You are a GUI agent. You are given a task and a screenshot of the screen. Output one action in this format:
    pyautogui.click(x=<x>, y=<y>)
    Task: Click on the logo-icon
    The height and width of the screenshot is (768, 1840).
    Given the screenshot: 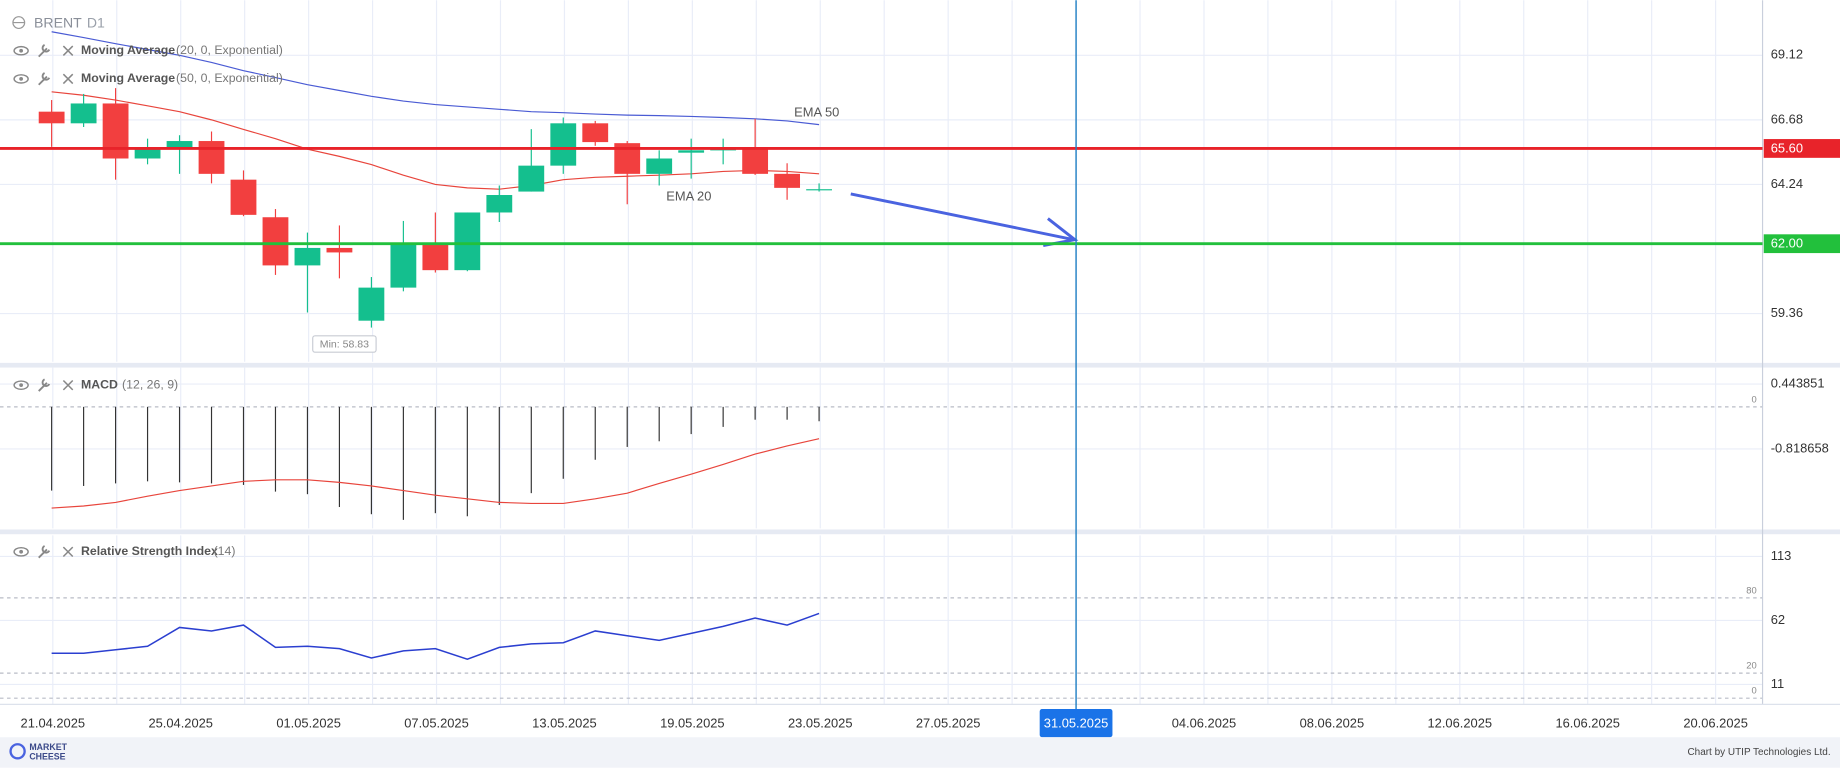 What is the action you would take?
    pyautogui.click(x=17, y=751)
    